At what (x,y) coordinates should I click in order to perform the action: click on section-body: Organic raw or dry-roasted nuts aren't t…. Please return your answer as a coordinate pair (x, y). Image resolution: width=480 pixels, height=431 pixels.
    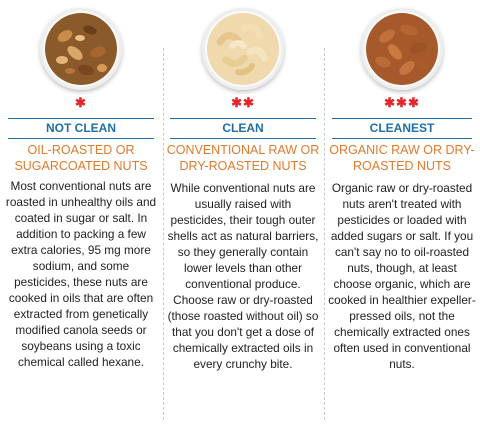
    Looking at the image, I should click on (402, 276).